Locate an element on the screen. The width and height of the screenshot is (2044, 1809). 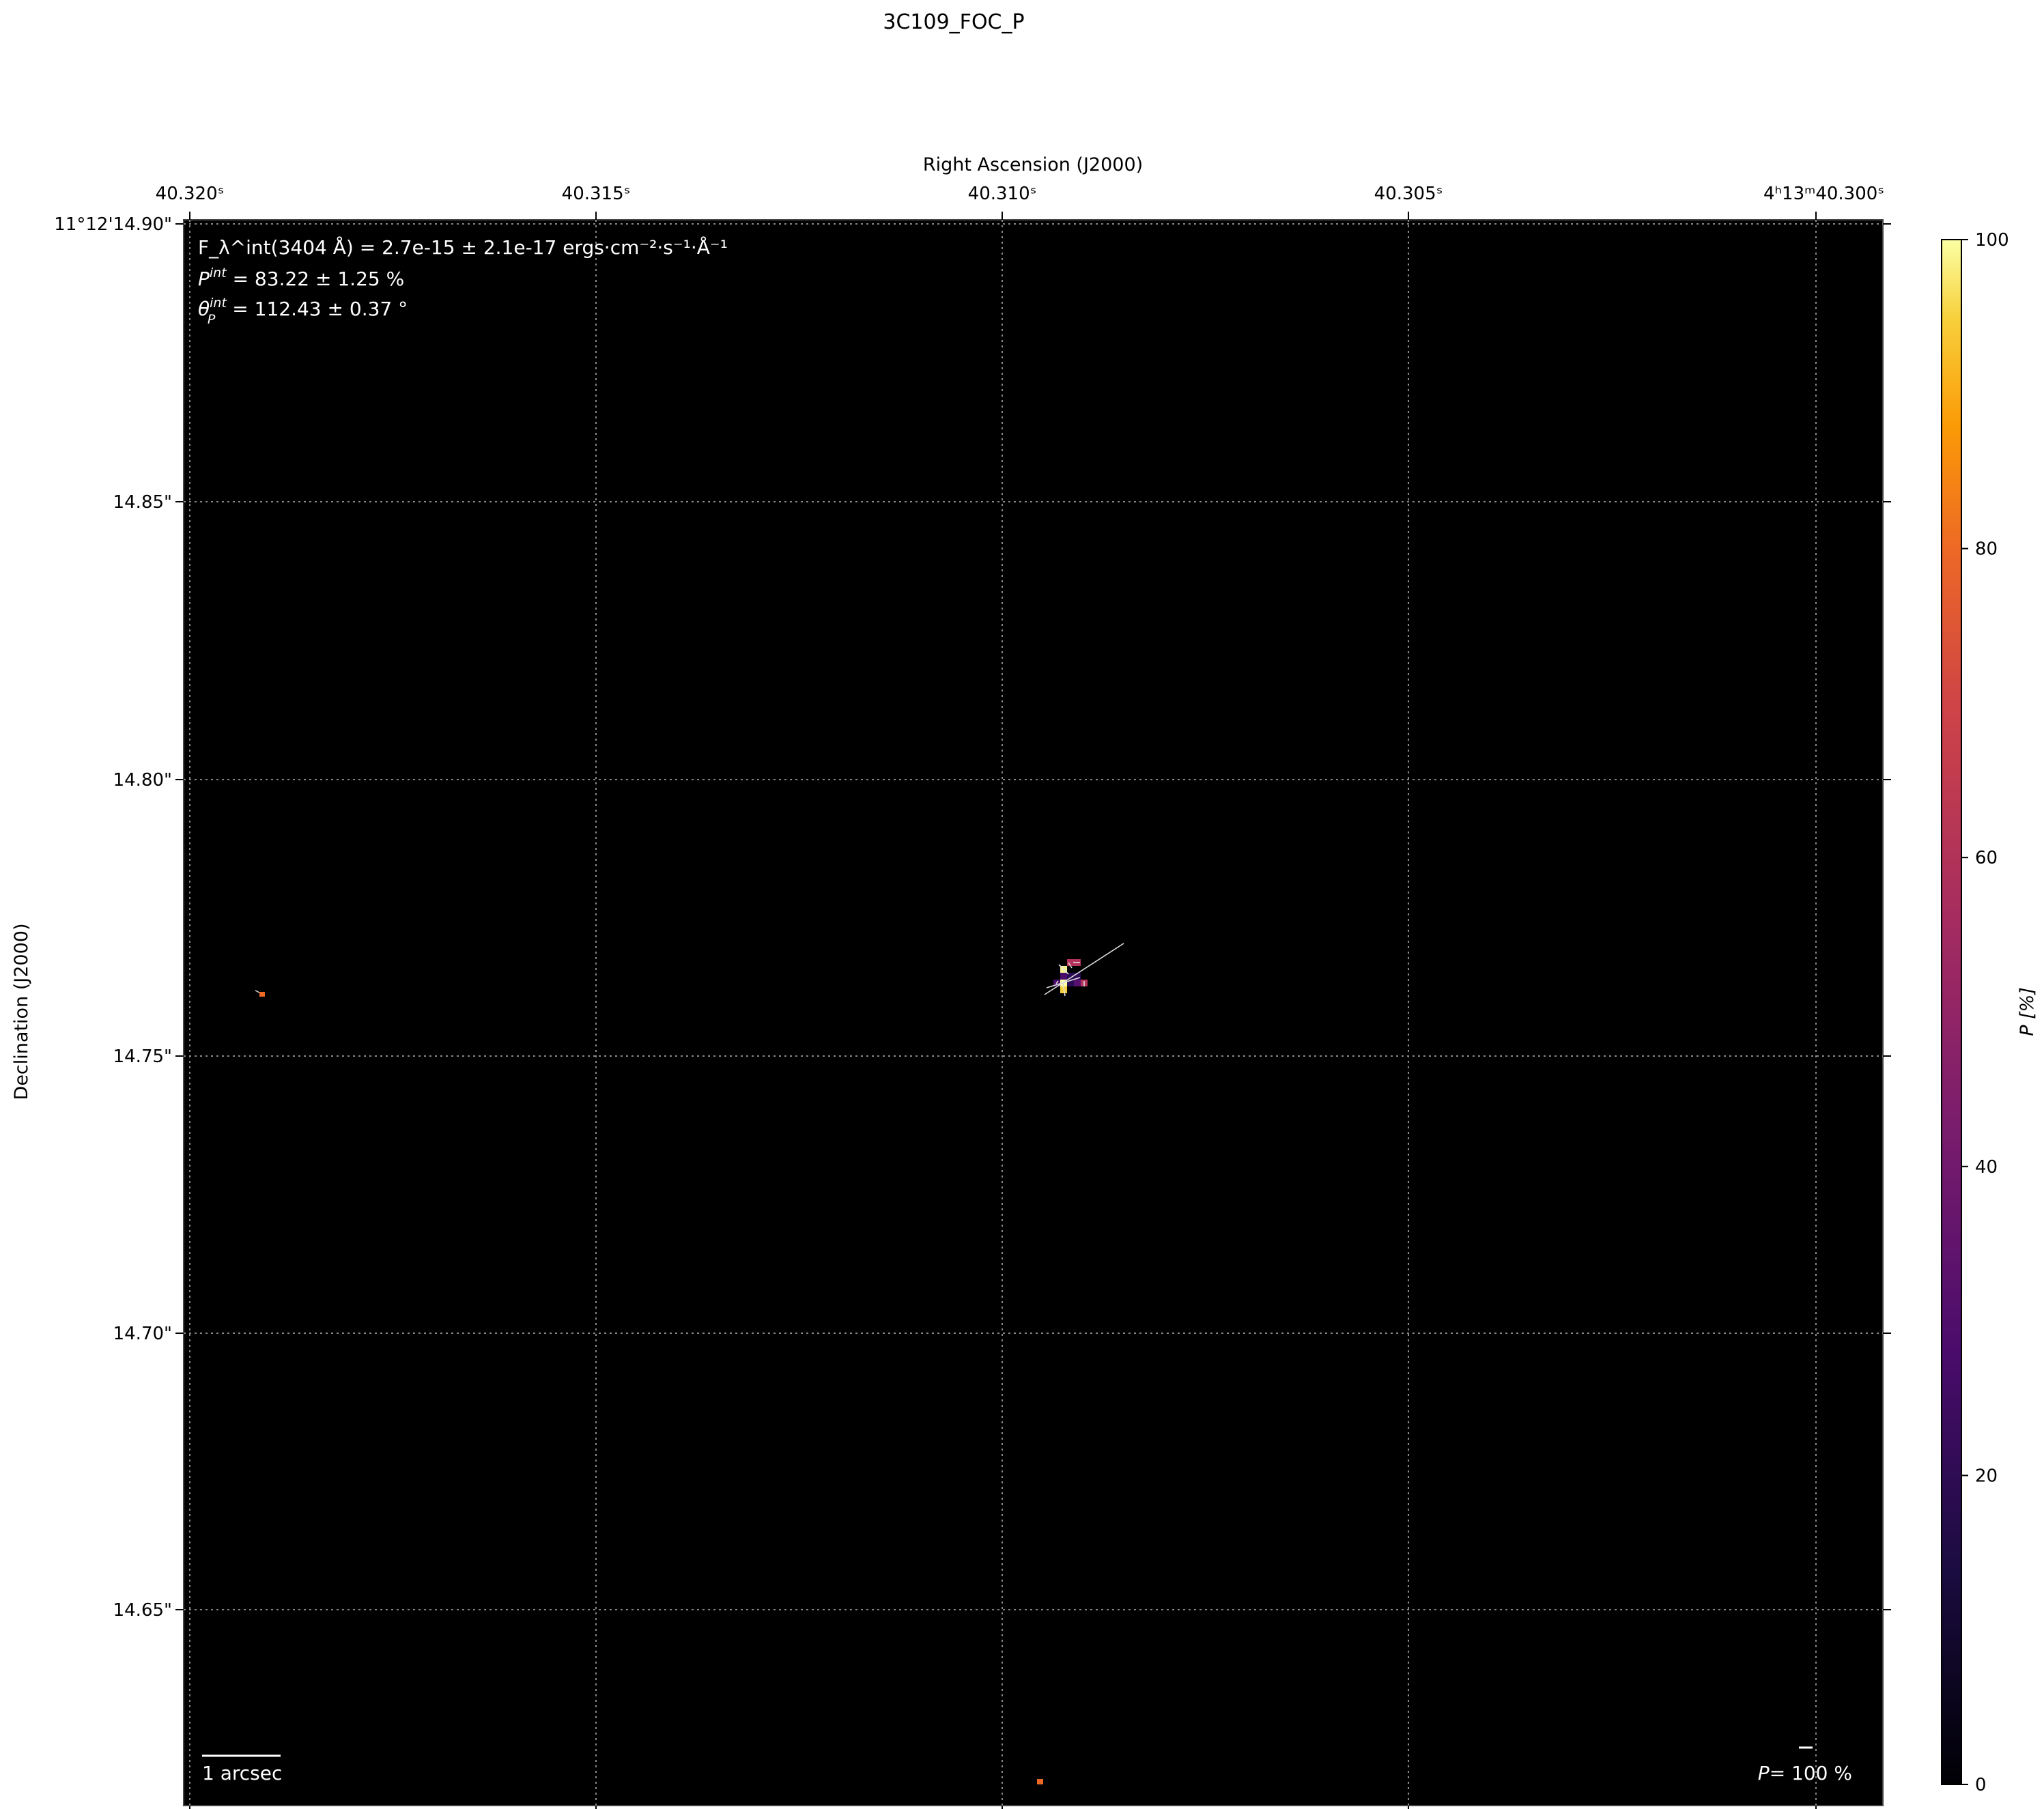
angle-annotation: θint P = 112.43 ± 0.37 ° is located at coordinates (303, 311).